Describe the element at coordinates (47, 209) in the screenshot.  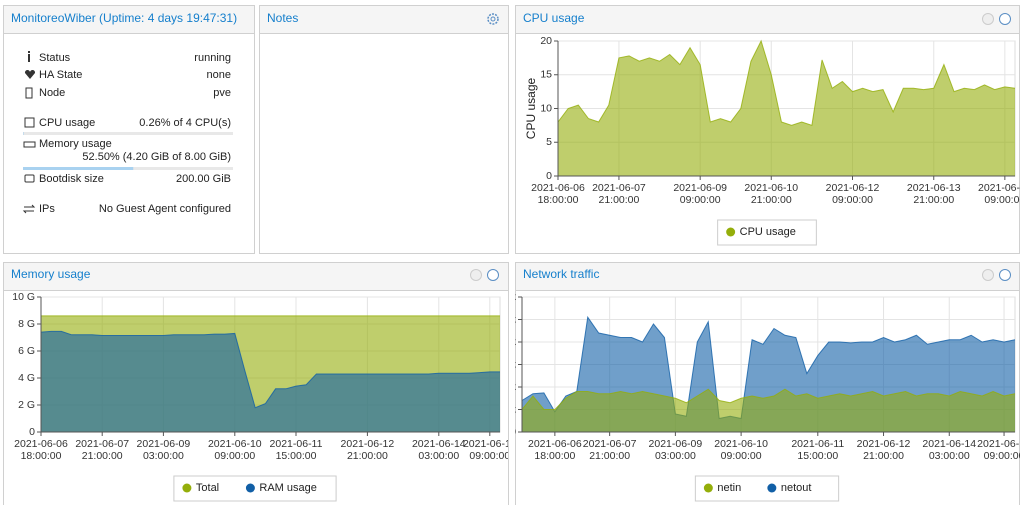
I see `row-label: IPs` at that location.